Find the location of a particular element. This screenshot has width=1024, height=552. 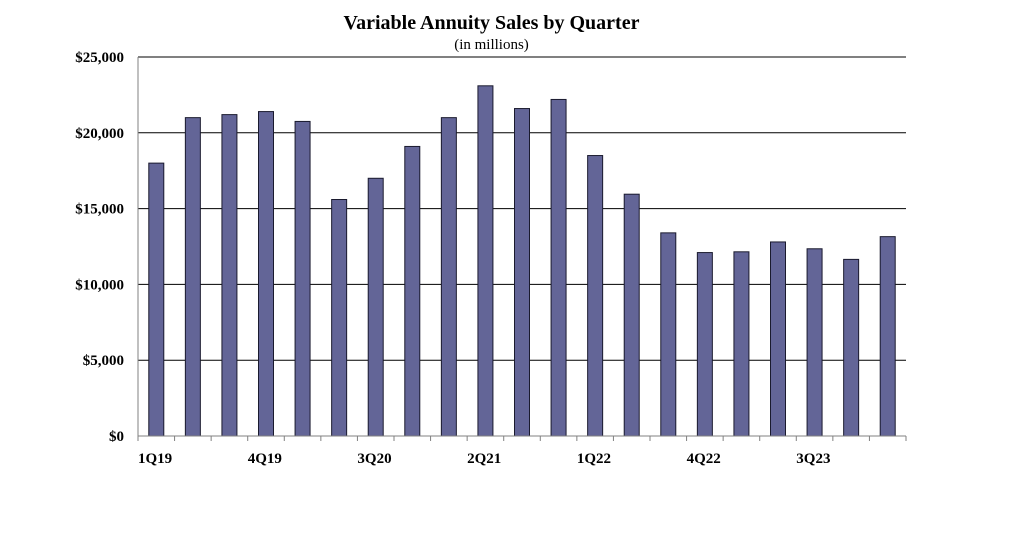

x-tick-label: 4Q19 is located at coordinates (265, 459).